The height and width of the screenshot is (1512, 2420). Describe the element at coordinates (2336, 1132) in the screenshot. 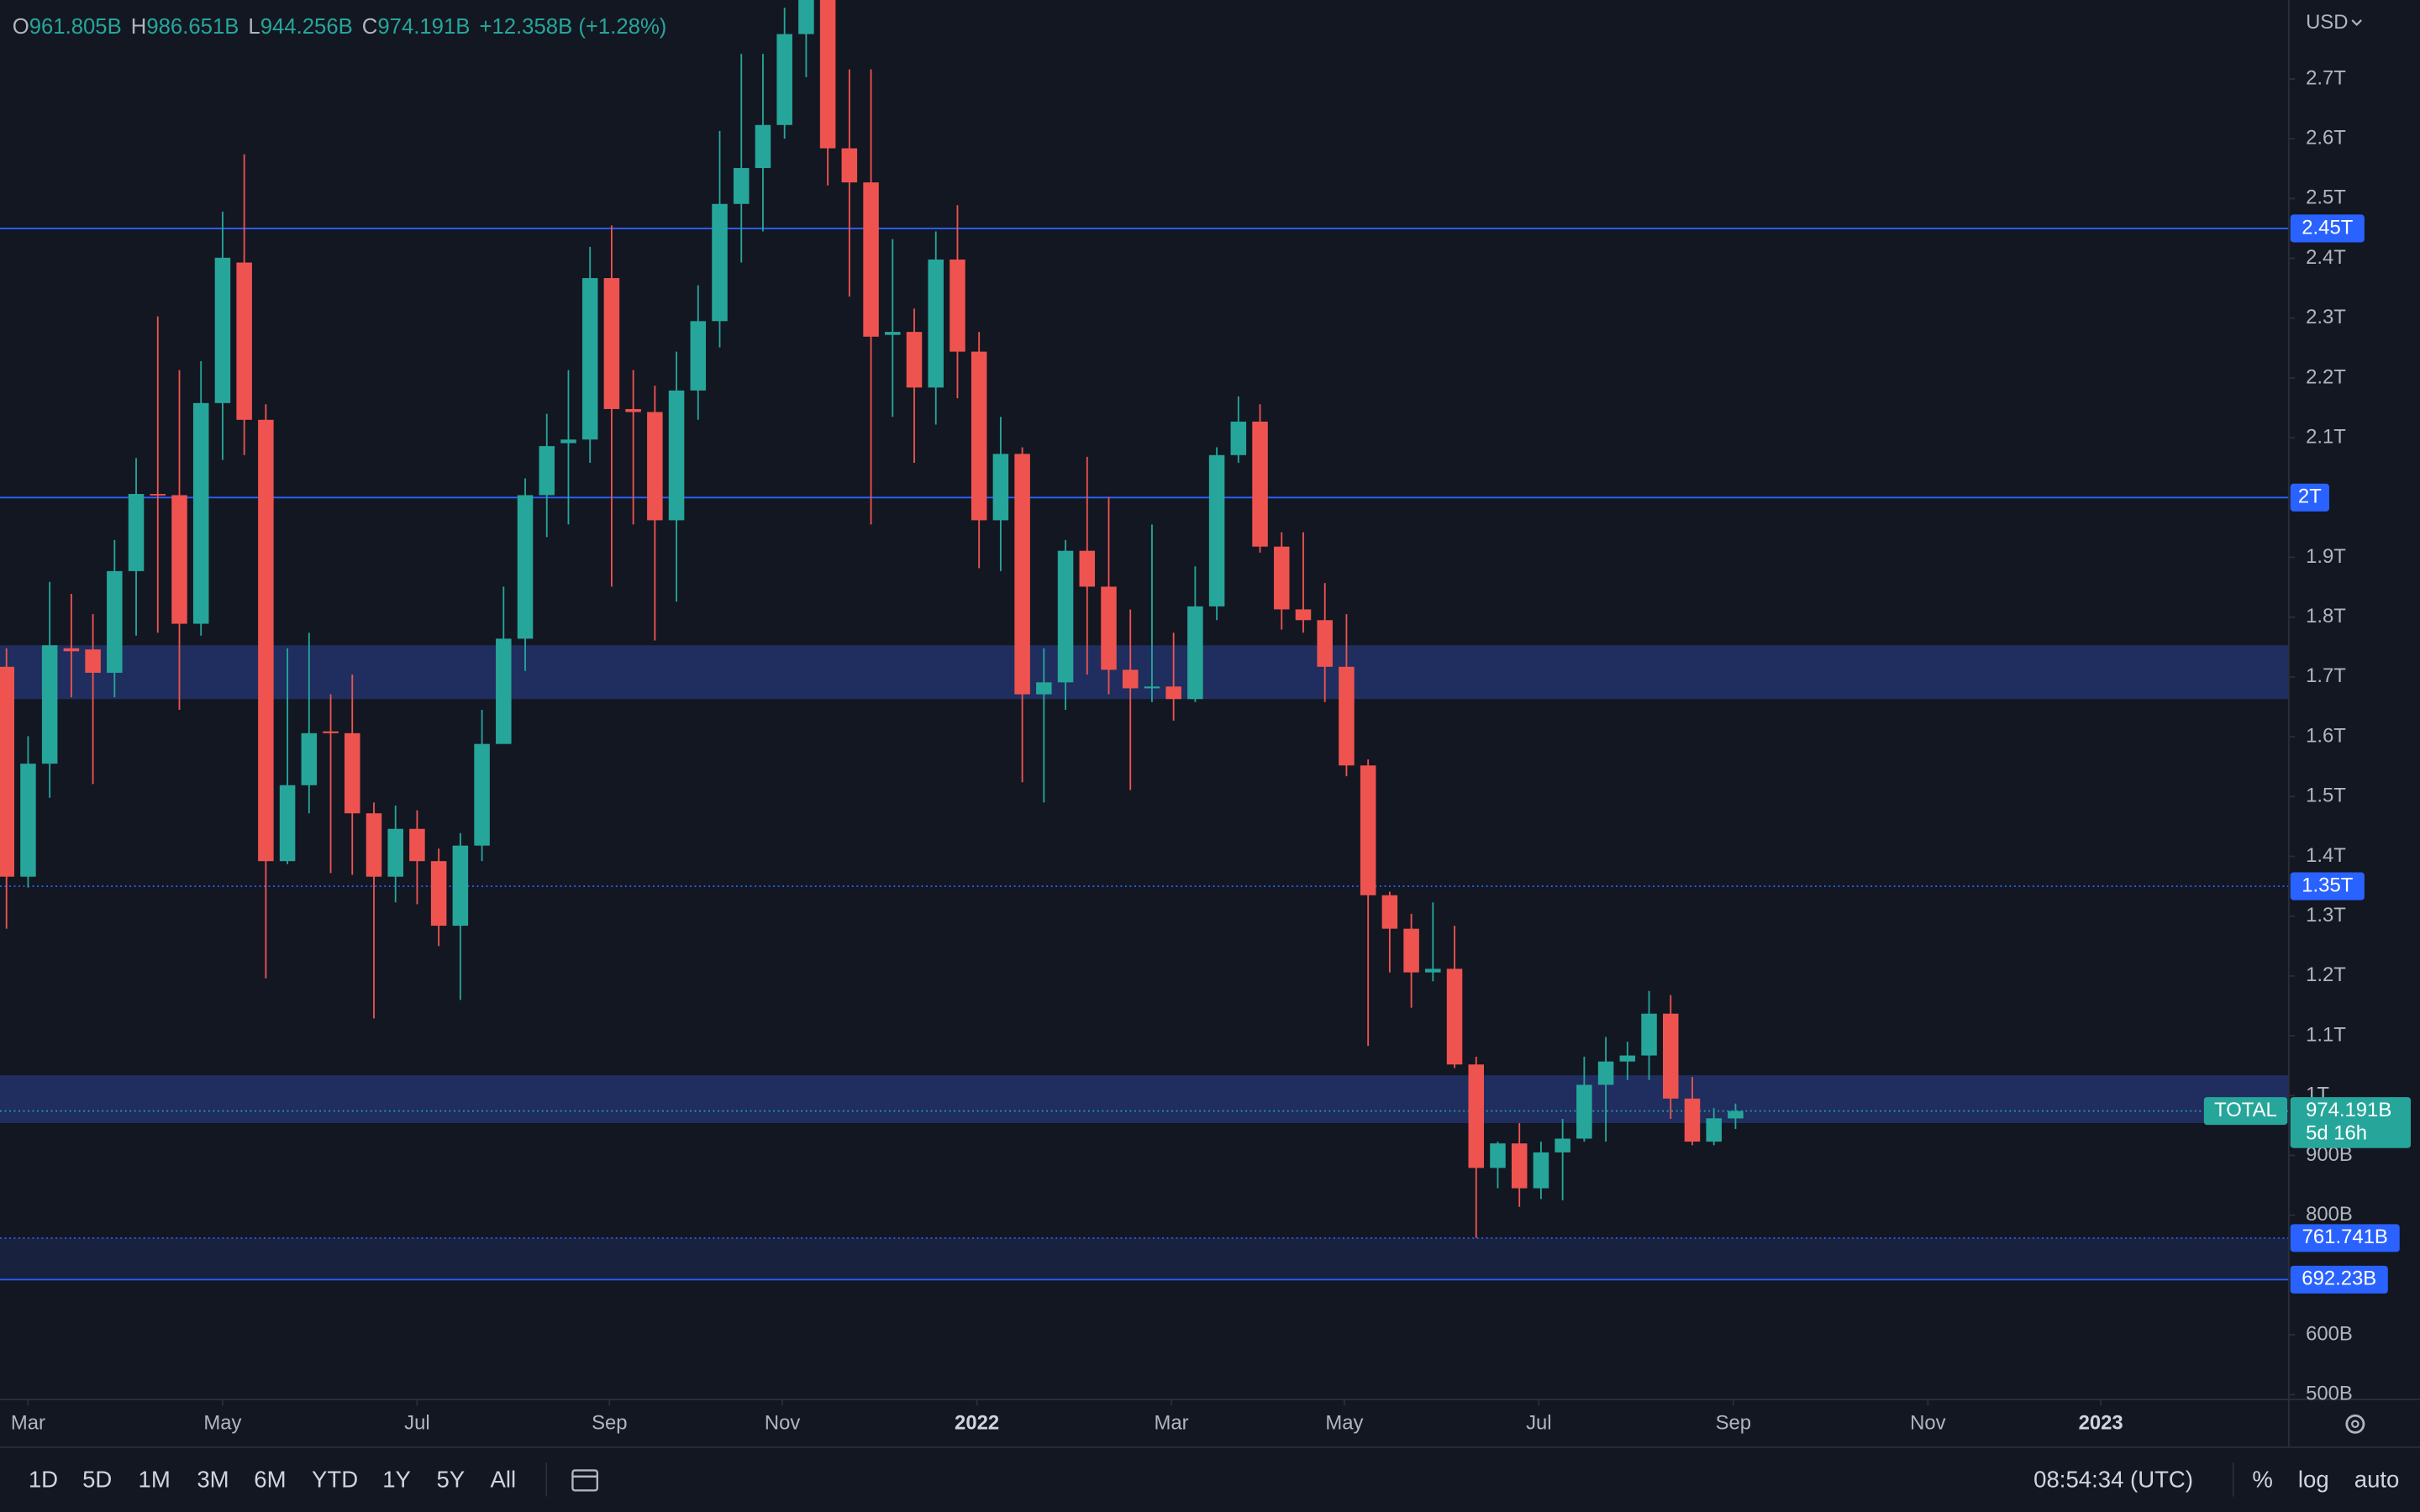

I see `countdown: 5d 16h` at that location.